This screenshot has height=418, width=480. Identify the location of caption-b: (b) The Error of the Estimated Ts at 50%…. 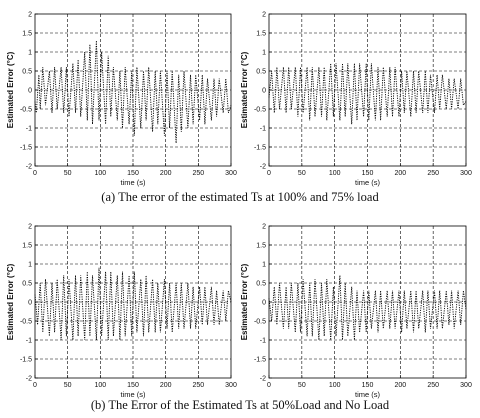
(240, 405).